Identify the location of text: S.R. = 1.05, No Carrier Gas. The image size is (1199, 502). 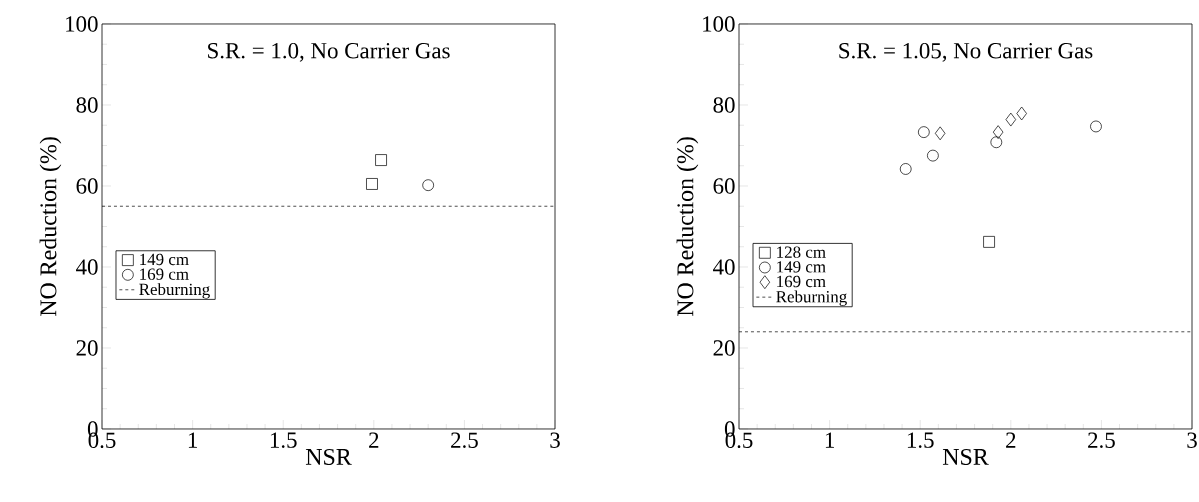
(966, 52).